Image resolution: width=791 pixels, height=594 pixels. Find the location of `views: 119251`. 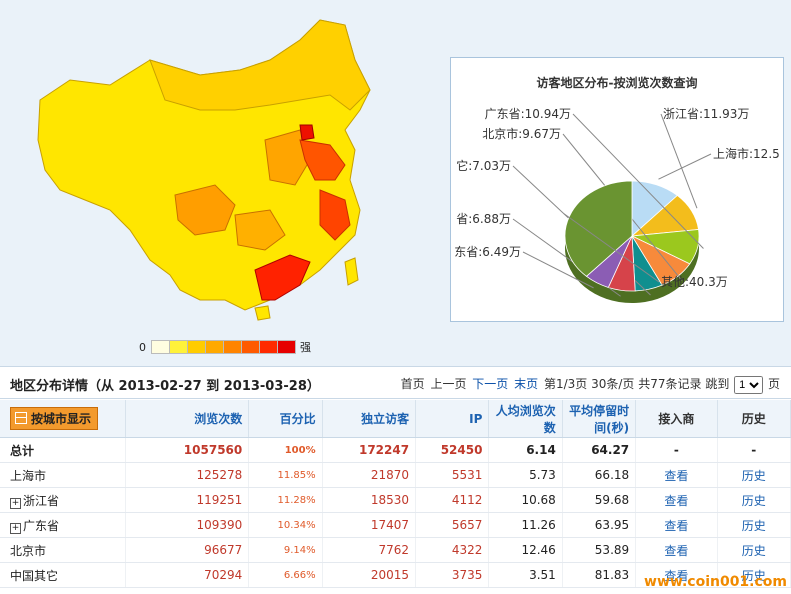

views: 119251 is located at coordinates (187, 500).